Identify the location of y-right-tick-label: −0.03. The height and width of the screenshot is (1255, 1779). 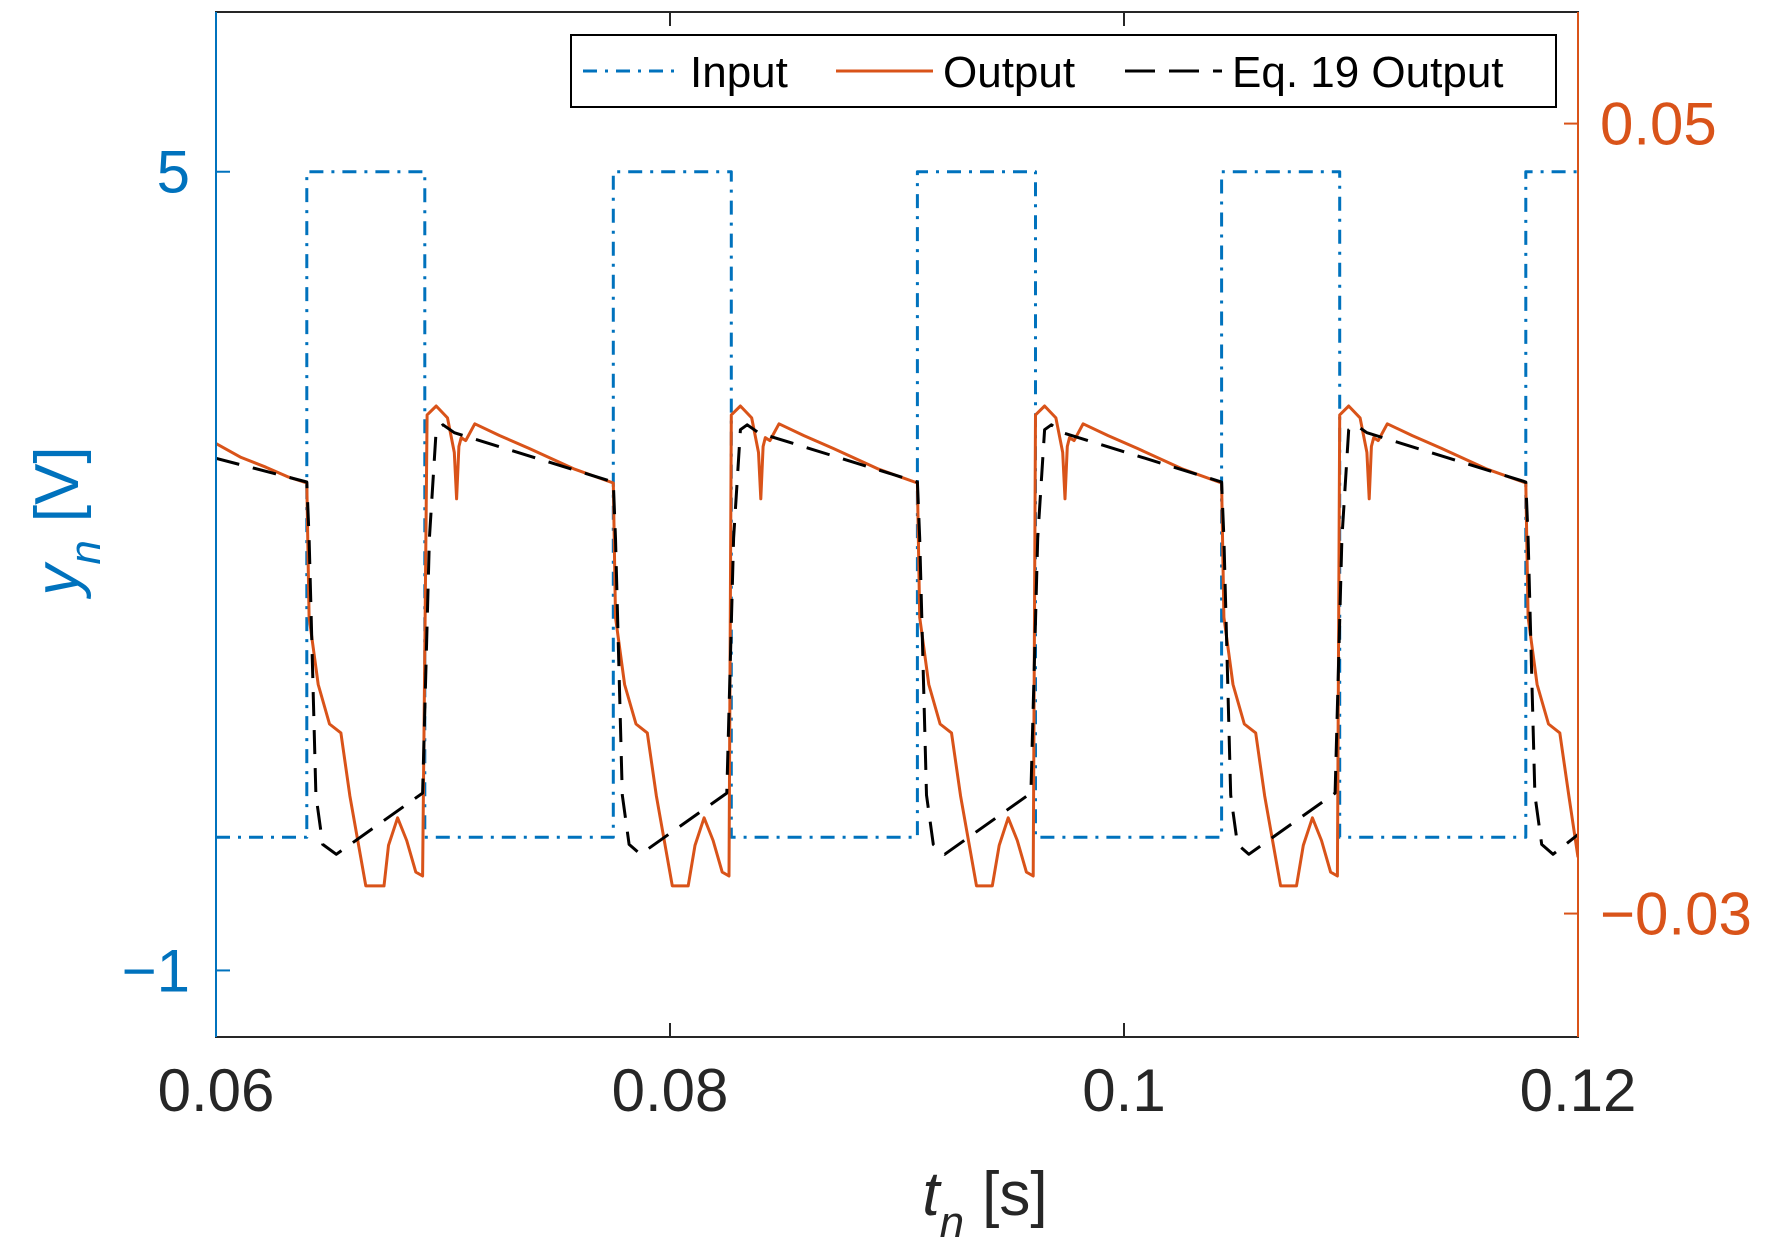
(1676, 914).